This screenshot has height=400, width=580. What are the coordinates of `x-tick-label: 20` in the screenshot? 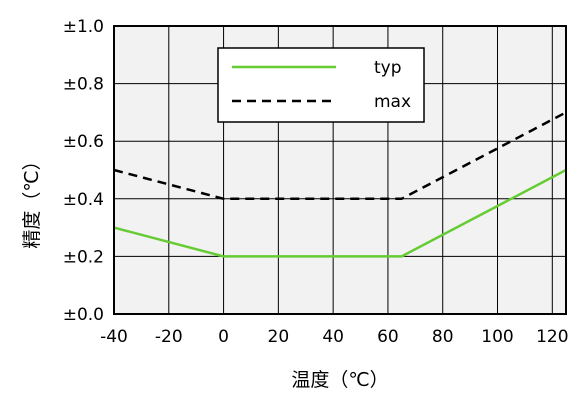 It's located at (279, 337).